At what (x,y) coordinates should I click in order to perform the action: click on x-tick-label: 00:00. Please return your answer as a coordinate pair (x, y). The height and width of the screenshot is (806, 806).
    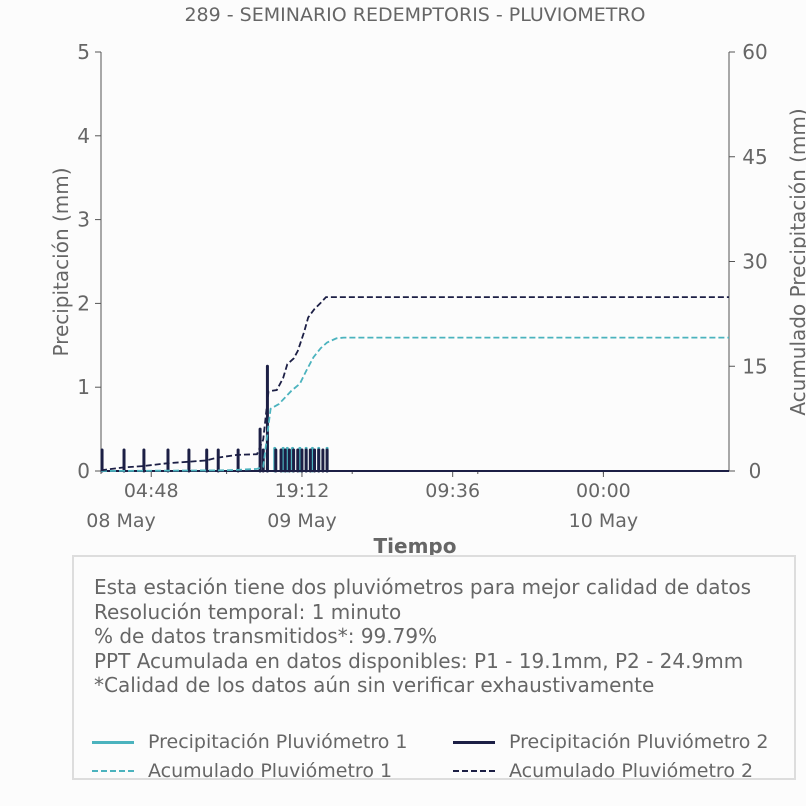
    Looking at the image, I should click on (603, 491).